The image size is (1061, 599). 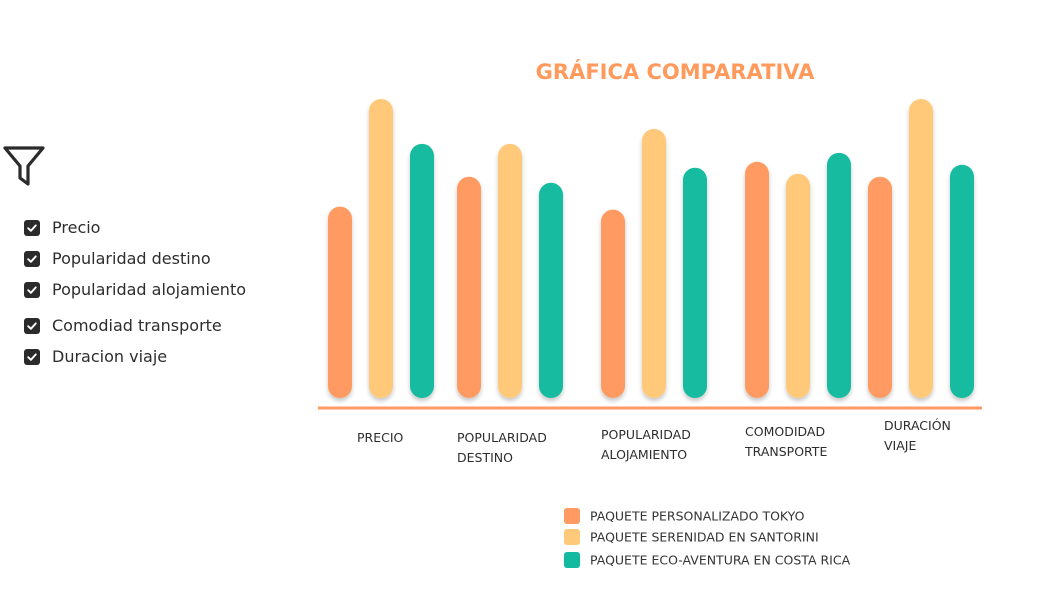 I want to click on filter-comodidad-transporte: Comodiad transporte, so click(x=123, y=325).